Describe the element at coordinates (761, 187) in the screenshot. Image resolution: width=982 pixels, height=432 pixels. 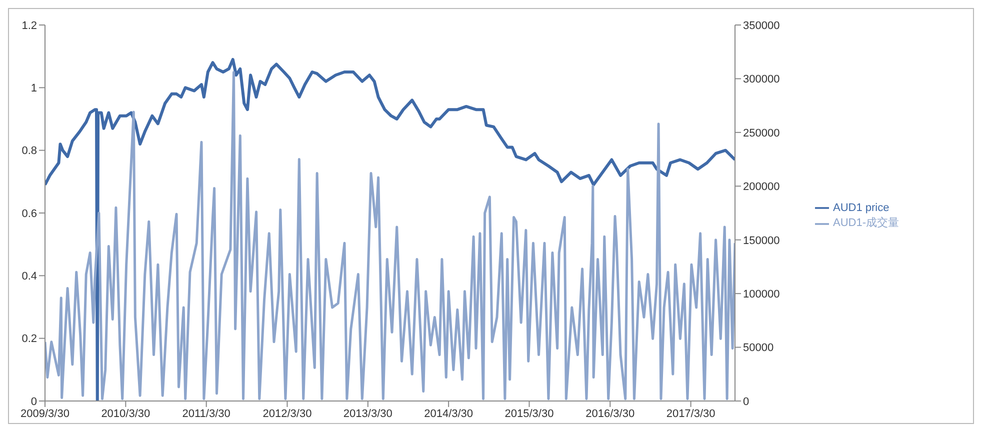
I see `y2-tick-label: 200000` at that location.